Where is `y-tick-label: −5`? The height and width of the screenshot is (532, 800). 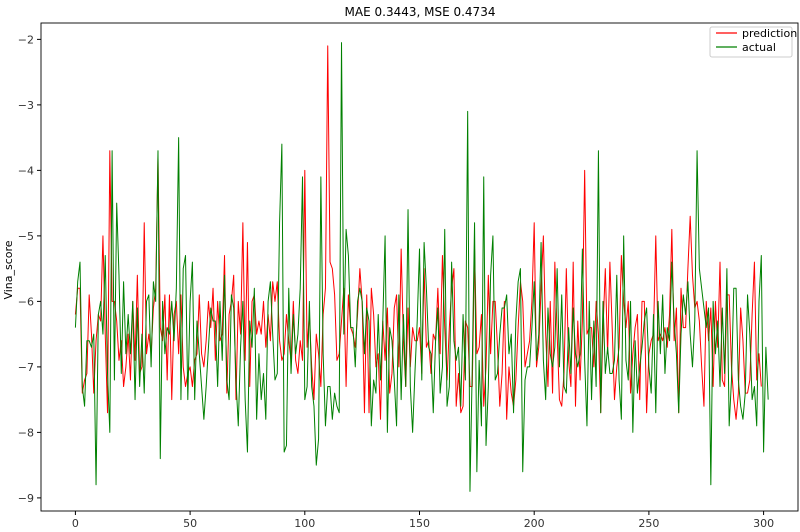
y-tick-label: −5 is located at coordinates (26, 236).